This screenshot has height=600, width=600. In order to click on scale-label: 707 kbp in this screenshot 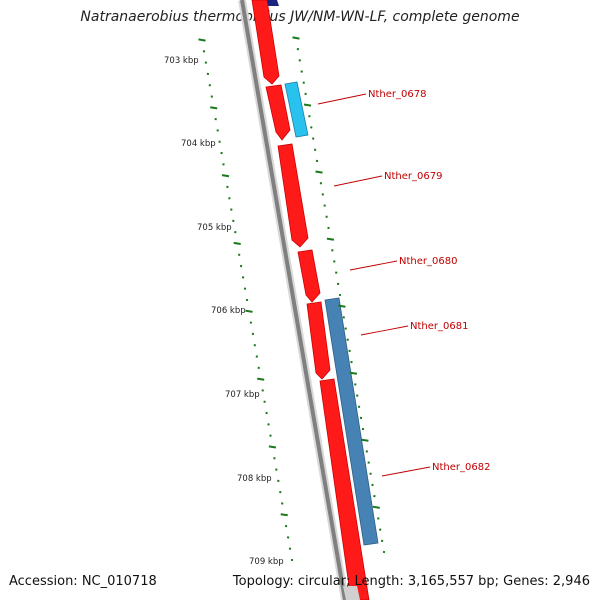, I will do `click(242, 395)`.